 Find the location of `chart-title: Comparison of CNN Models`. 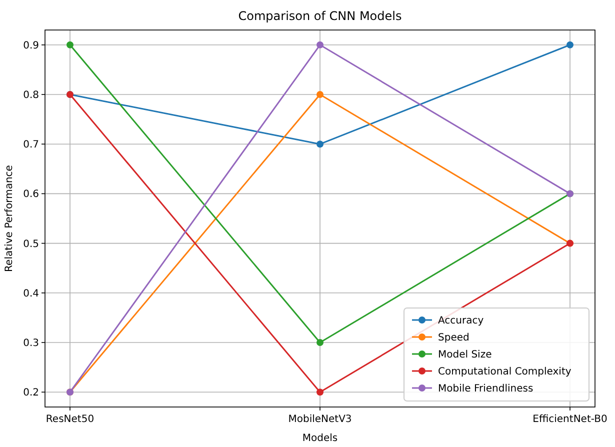

chart-title: Comparison of CNN Models is located at coordinates (320, 16).